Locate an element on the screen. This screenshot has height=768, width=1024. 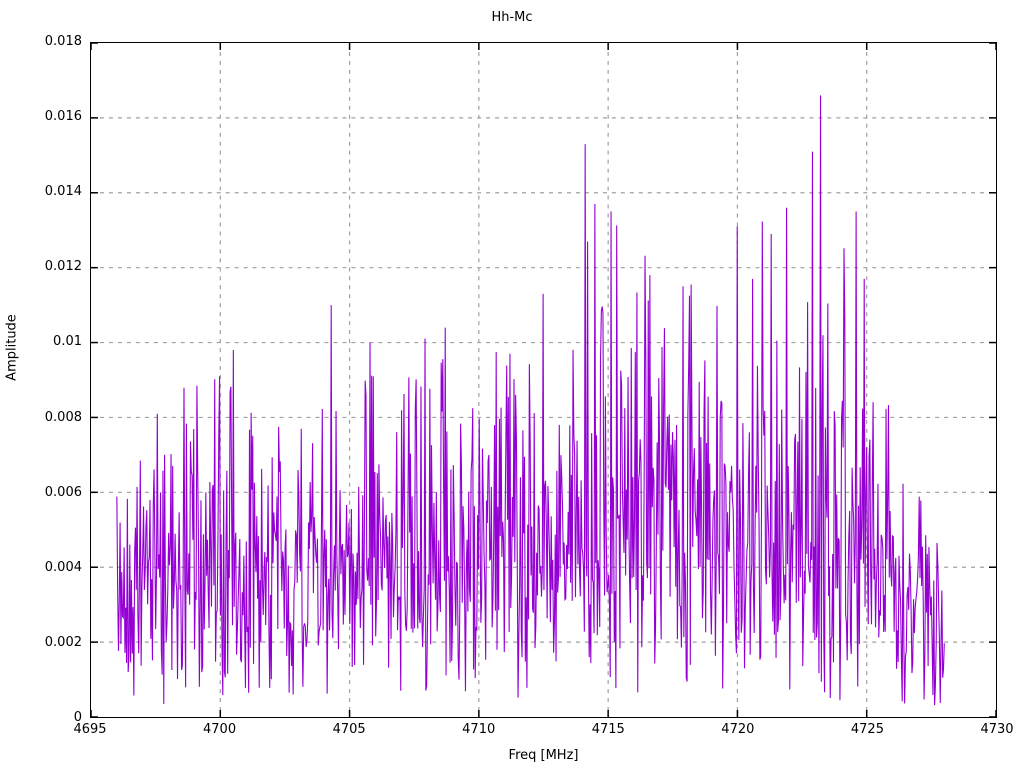
x-tick-label: 4700 is located at coordinates (220, 729).